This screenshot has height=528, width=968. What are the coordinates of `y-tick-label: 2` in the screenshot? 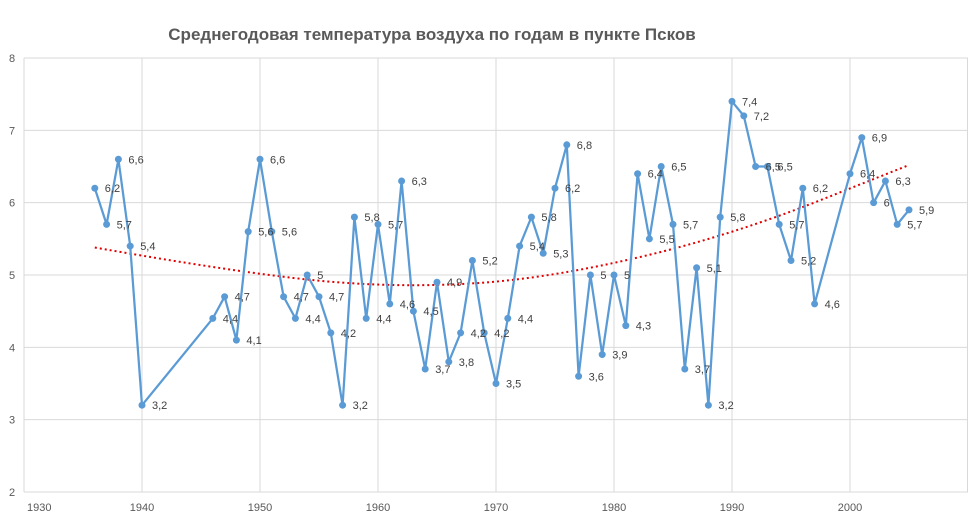 It's located at (12, 493).